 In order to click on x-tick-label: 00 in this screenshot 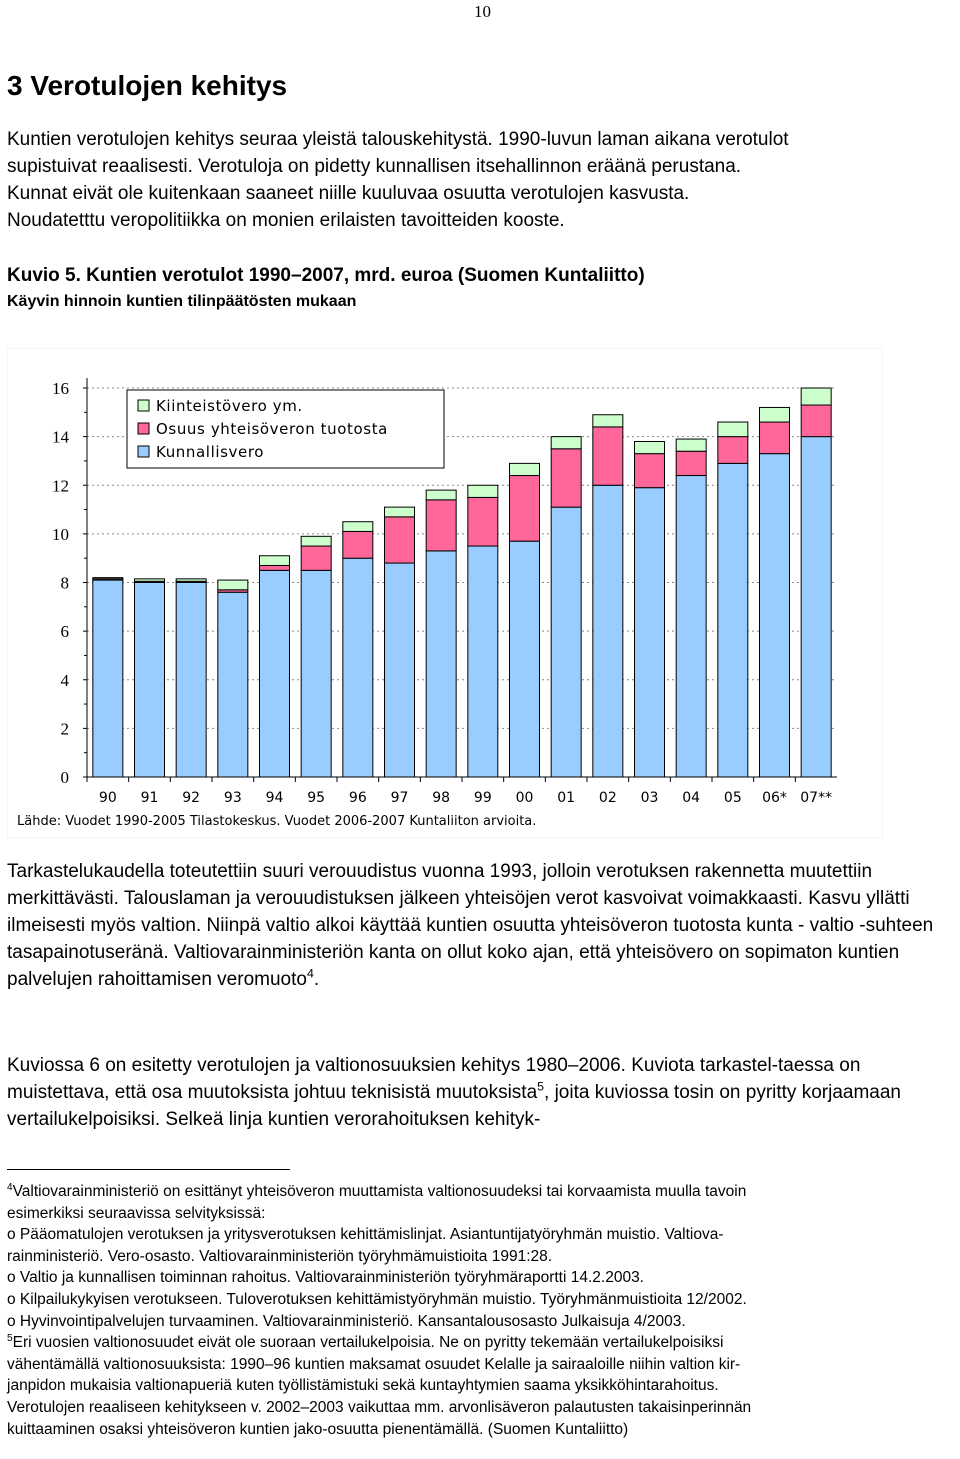, I will do `click(525, 798)`.